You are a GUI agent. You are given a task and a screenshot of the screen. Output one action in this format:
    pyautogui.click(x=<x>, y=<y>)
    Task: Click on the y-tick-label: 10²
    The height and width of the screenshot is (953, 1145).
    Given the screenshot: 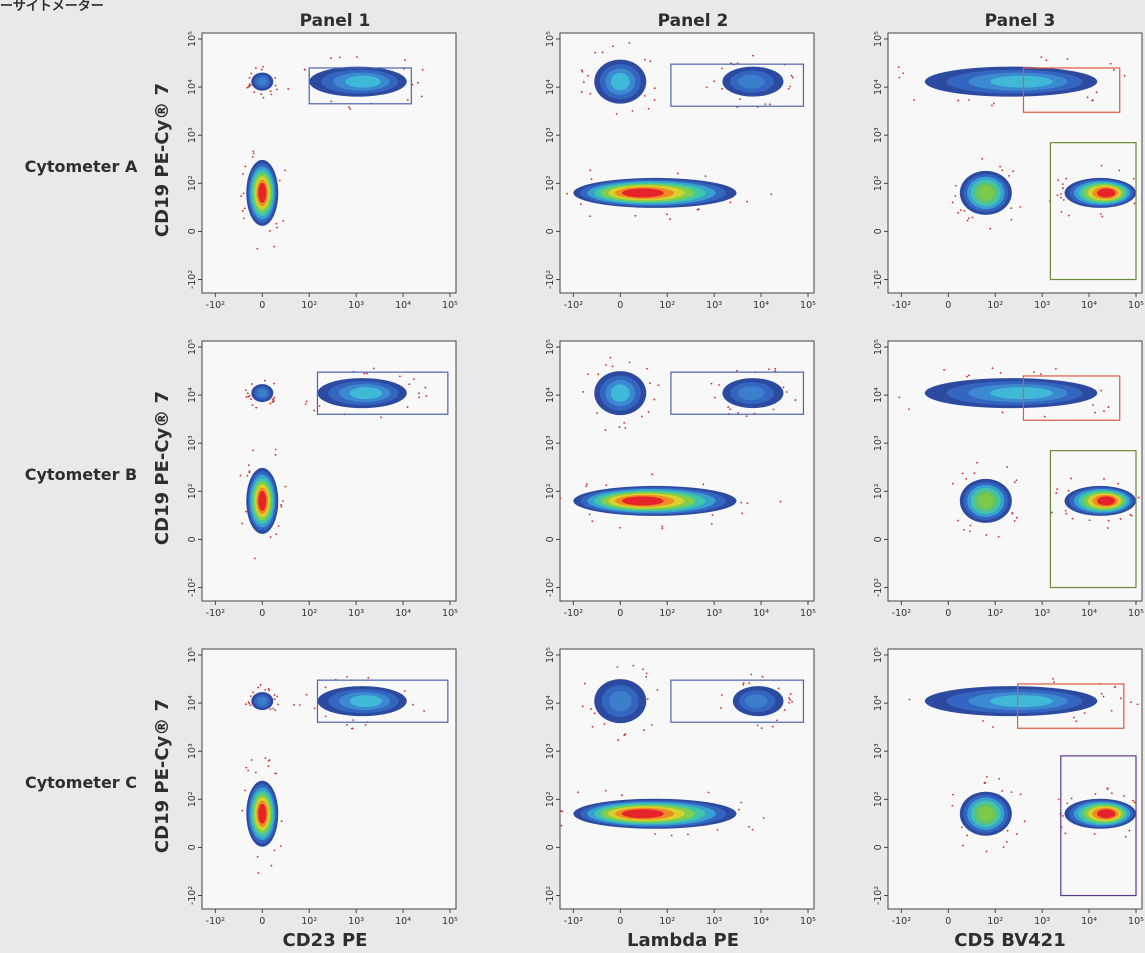 What is the action you would take?
    pyautogui.click(x=192, y=799)
    